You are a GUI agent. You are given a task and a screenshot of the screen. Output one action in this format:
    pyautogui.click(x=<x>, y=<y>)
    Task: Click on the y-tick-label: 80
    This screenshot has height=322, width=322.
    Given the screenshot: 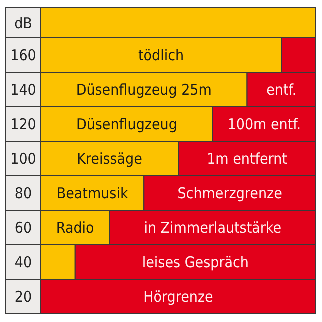 What is the action you would take?
    pyautogui.click(x=23, y=193)
    